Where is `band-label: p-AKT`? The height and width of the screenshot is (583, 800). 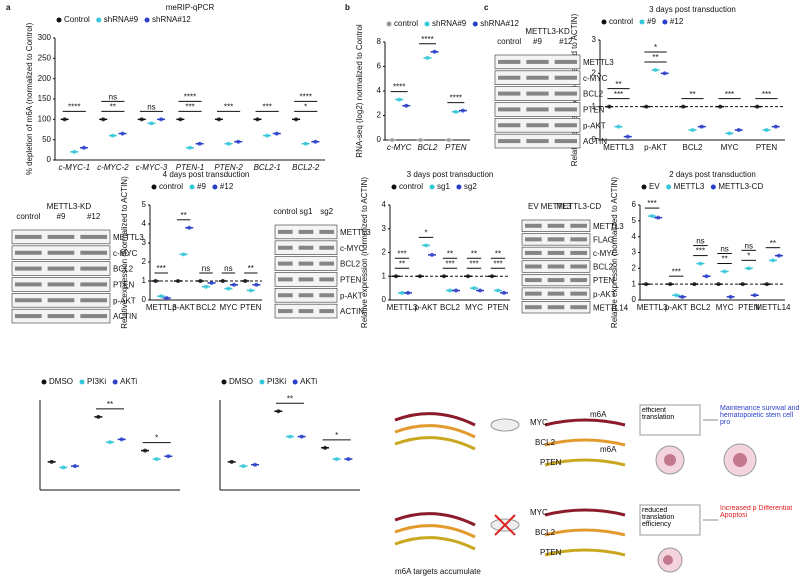 band-label: p-AKT is located at coordinates (351, 295).